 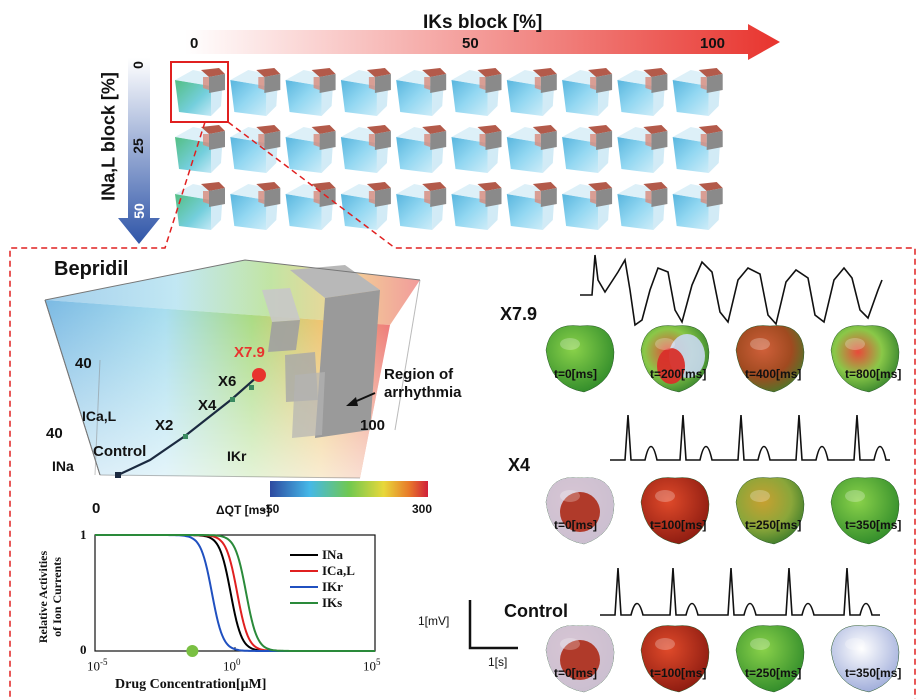 What do you see at coordinates (372, 665) in the screenshot?
I see `chart-xtick-3: 10⁵` at bounding box center [372, 665].